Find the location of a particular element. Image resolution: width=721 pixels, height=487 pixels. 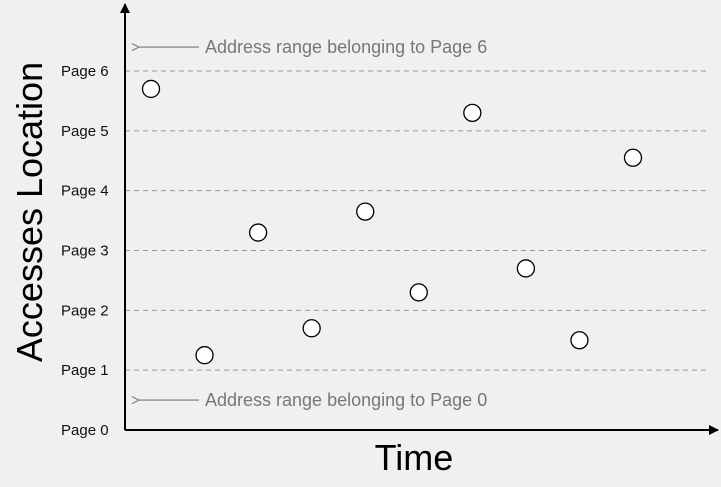

annotation-label: Address range belonging to Page 6 is located at coordinates (346, 47).